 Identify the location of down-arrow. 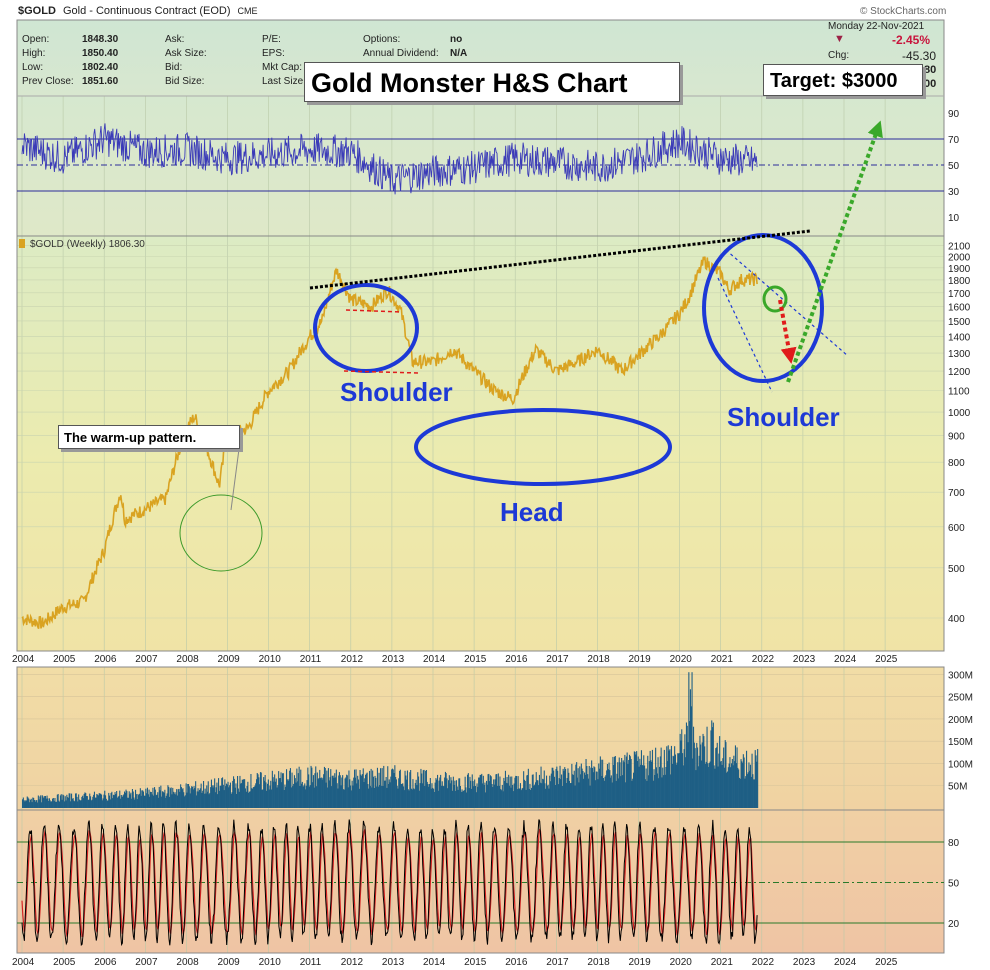
(787, 331).